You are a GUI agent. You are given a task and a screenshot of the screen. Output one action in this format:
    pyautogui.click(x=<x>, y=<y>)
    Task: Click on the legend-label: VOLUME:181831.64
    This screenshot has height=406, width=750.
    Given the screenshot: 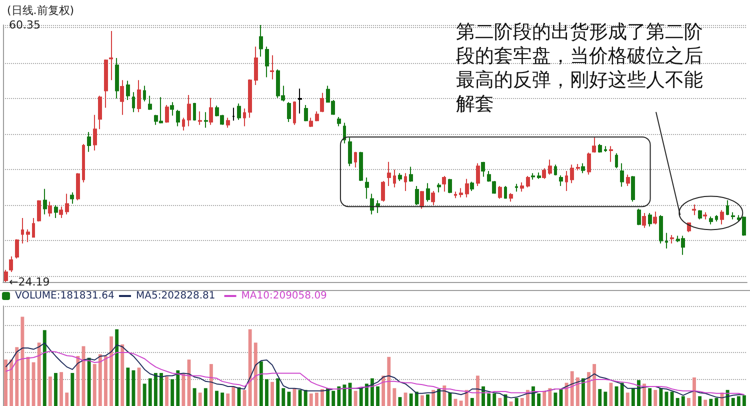 What is the action you would take?
    pyautogui.click(x=64, y=296)
    